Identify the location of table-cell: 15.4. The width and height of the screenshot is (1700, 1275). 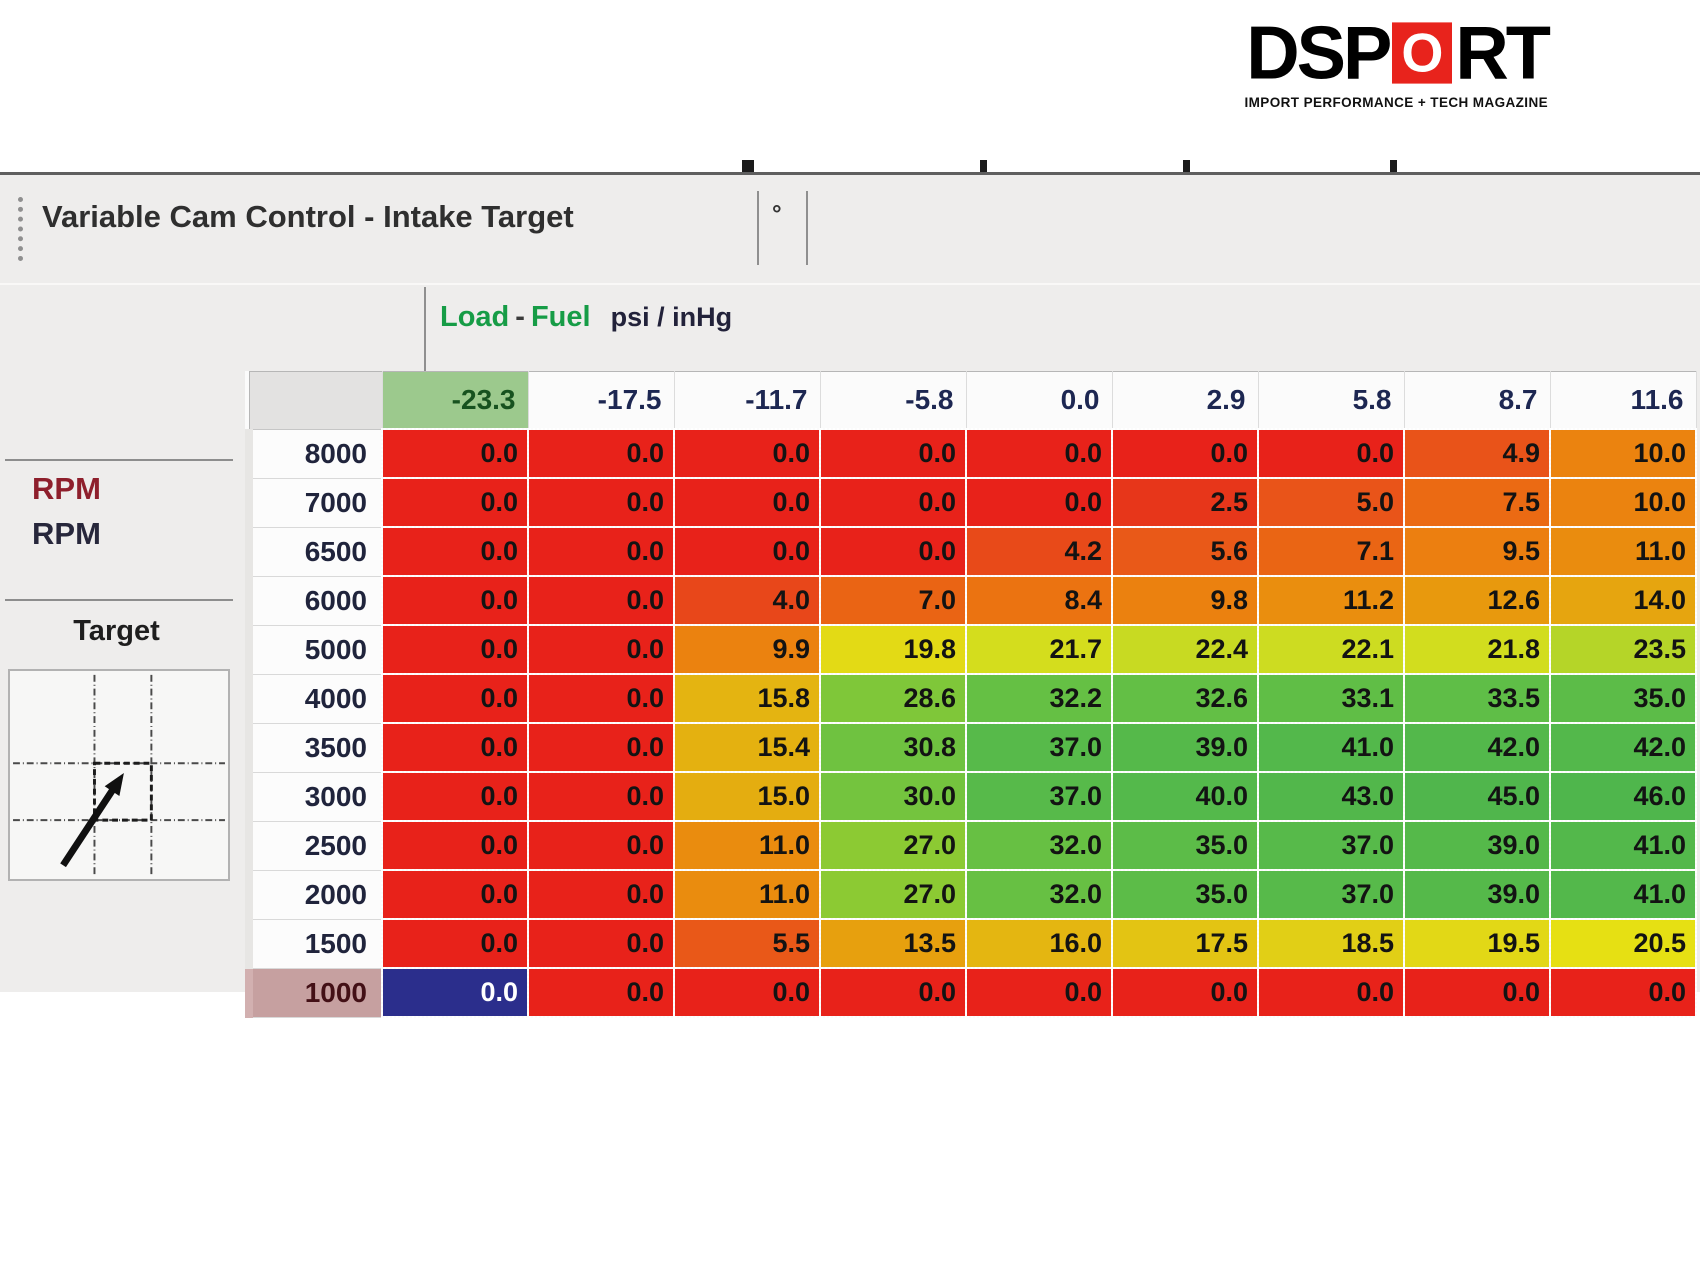
(747, 747).